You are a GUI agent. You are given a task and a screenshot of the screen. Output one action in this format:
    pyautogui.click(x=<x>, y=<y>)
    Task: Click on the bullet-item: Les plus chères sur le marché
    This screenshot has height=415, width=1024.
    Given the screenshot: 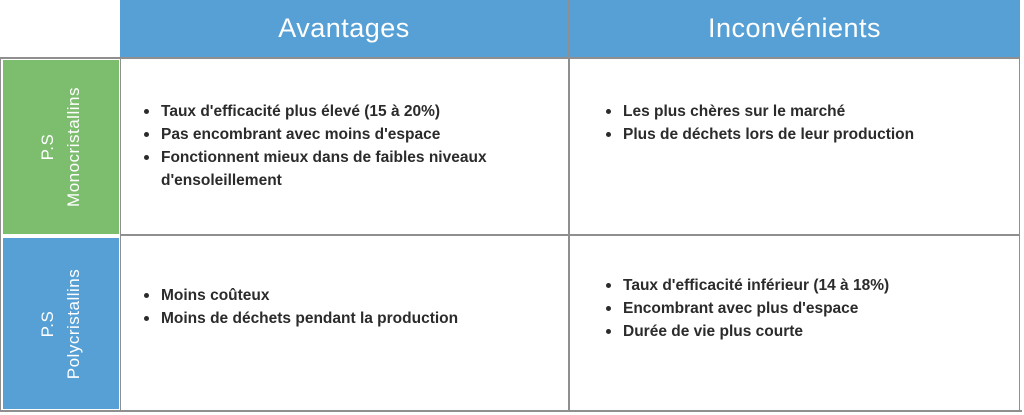 What is the action you would take?
    pyautogui.click(x=806, y=111)
    